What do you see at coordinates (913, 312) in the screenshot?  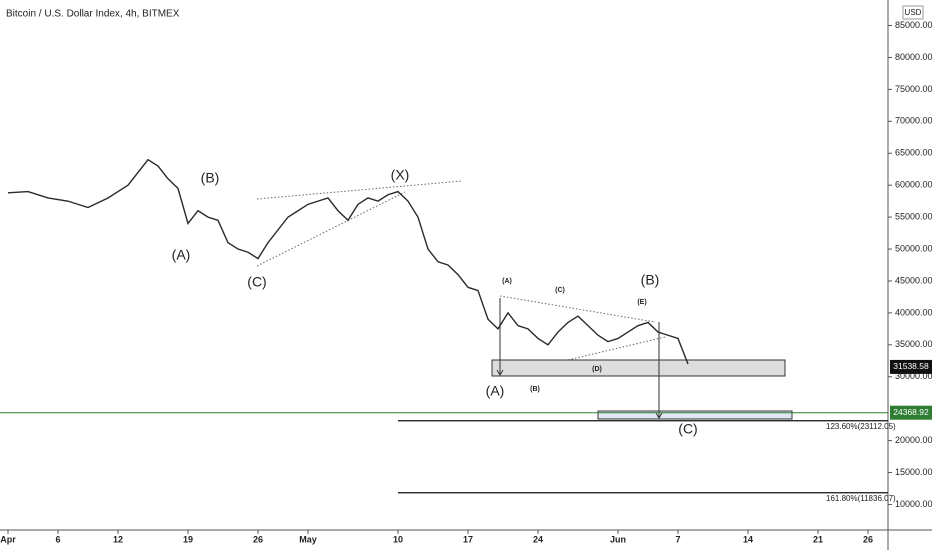 I see `y-tick-label: 40000.00` at bounding box center [913, 312].